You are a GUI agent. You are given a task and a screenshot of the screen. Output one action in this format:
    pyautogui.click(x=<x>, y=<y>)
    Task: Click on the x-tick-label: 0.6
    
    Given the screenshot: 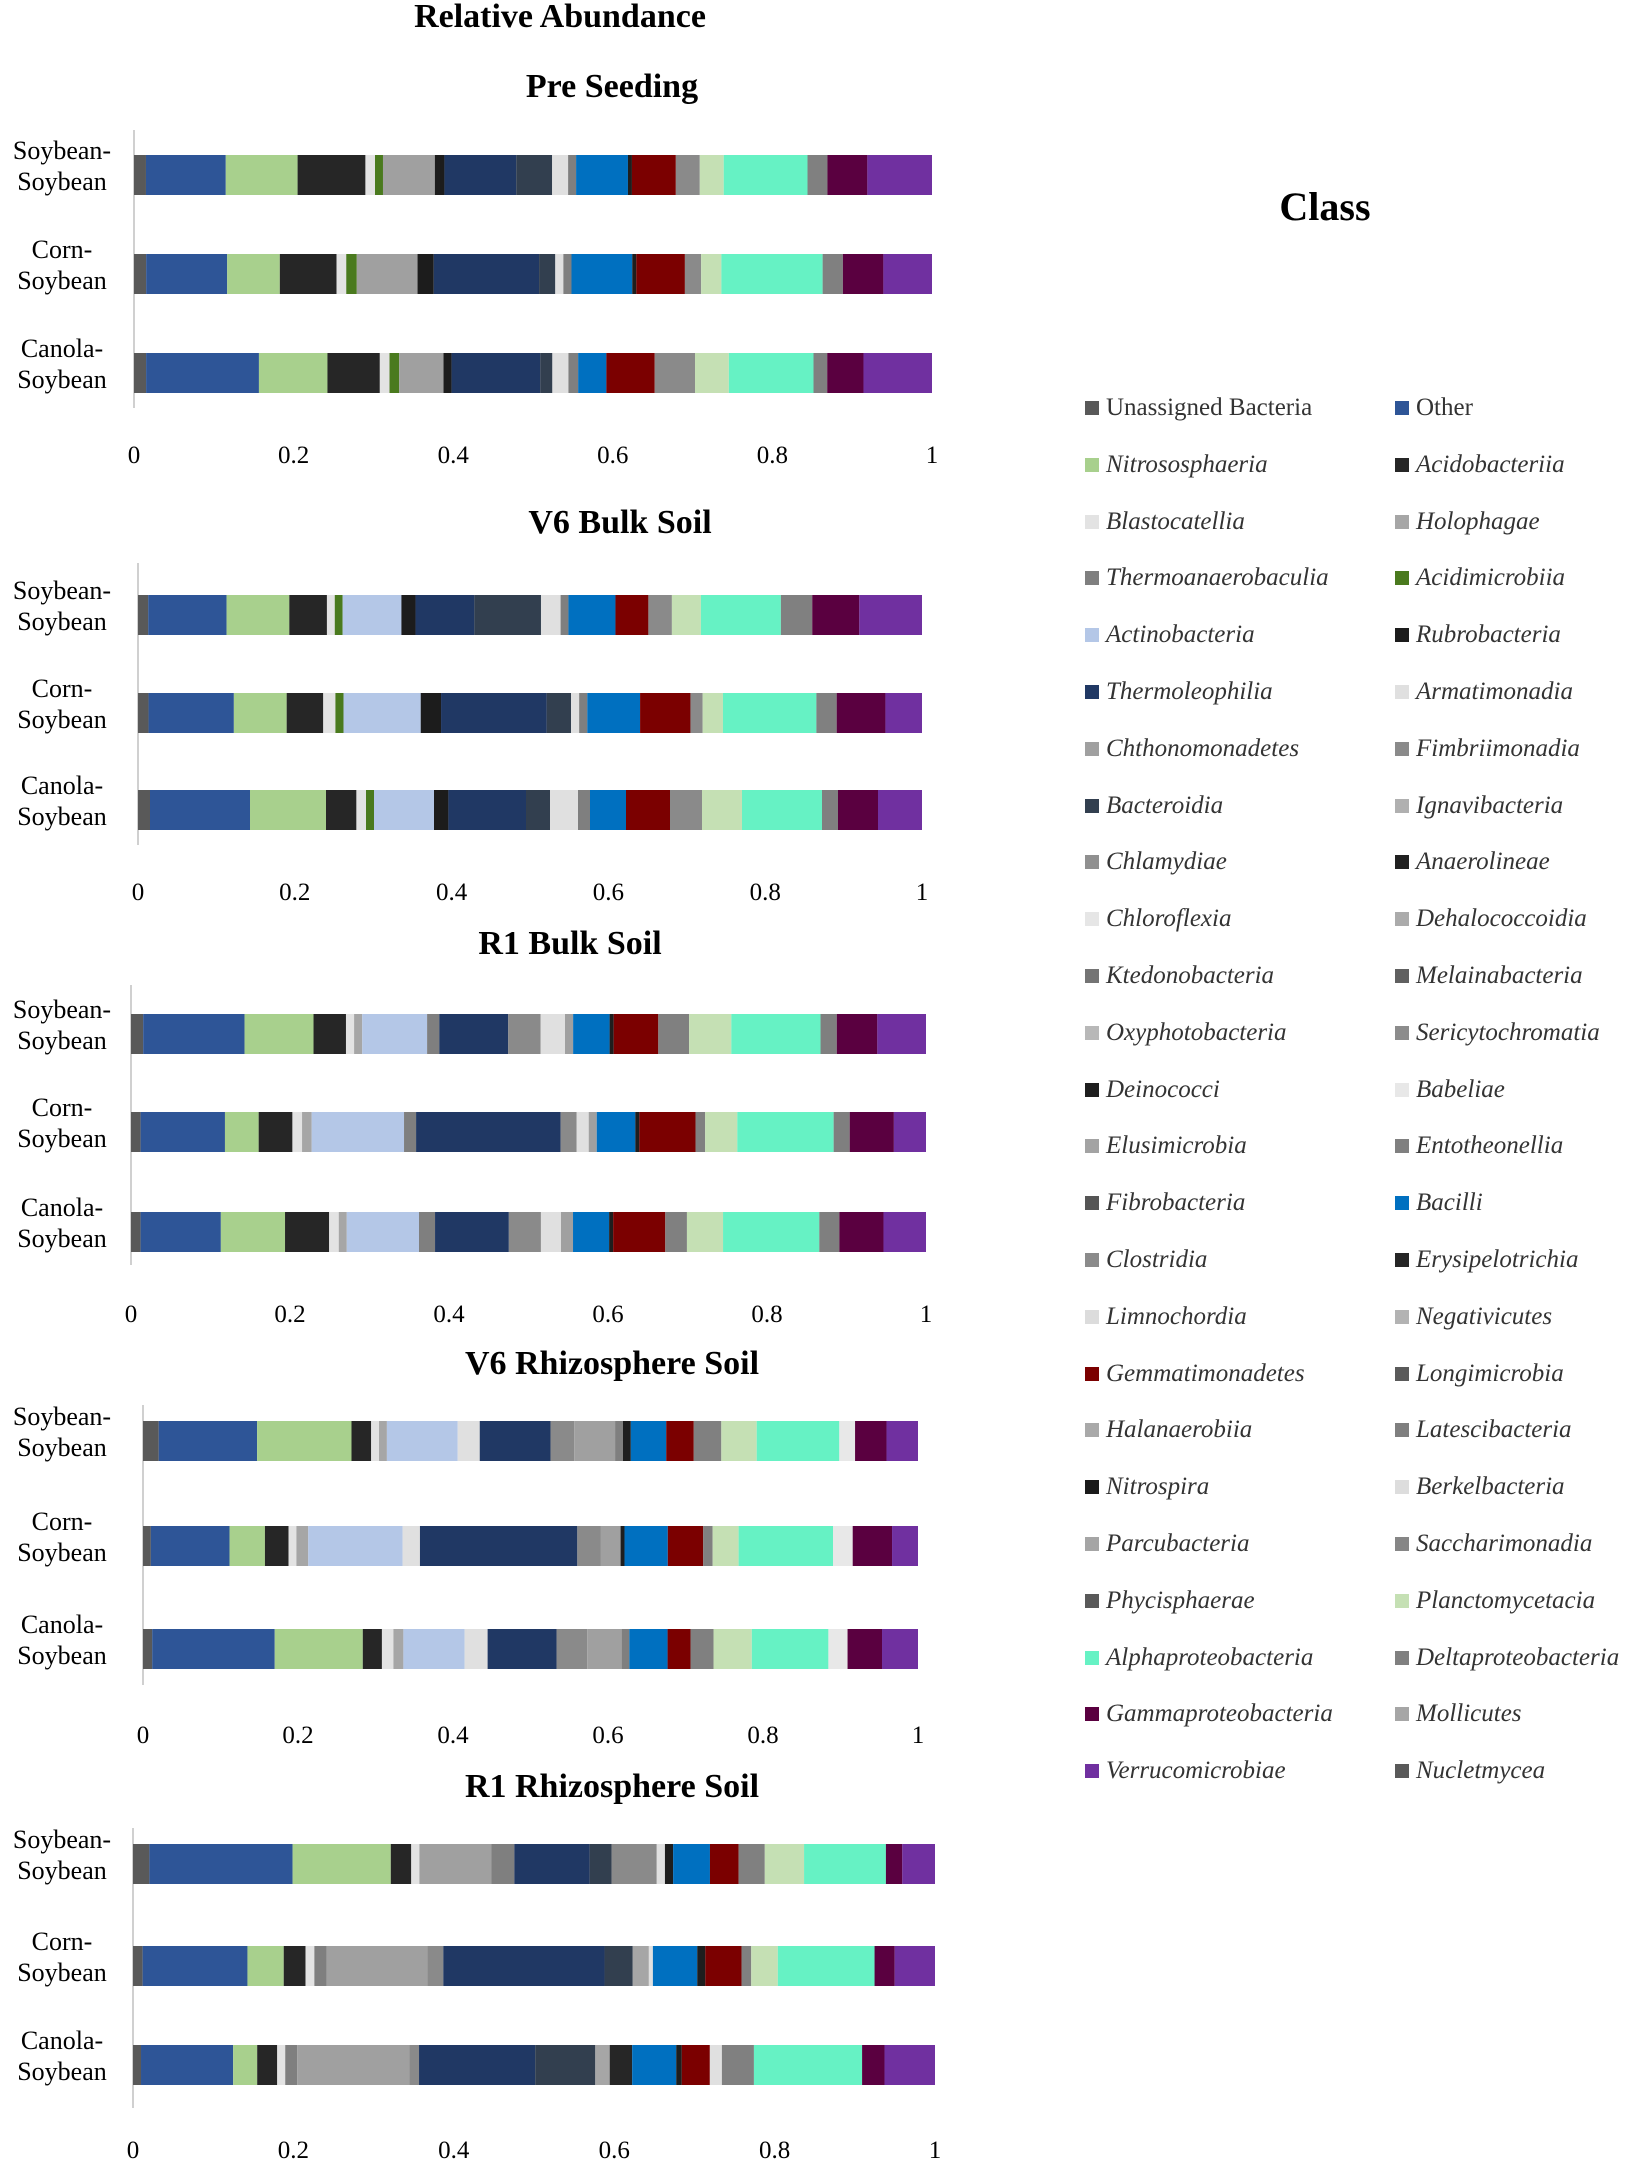 What is the action you would take?
    pyautogui.click(x=614, y=2150)
    